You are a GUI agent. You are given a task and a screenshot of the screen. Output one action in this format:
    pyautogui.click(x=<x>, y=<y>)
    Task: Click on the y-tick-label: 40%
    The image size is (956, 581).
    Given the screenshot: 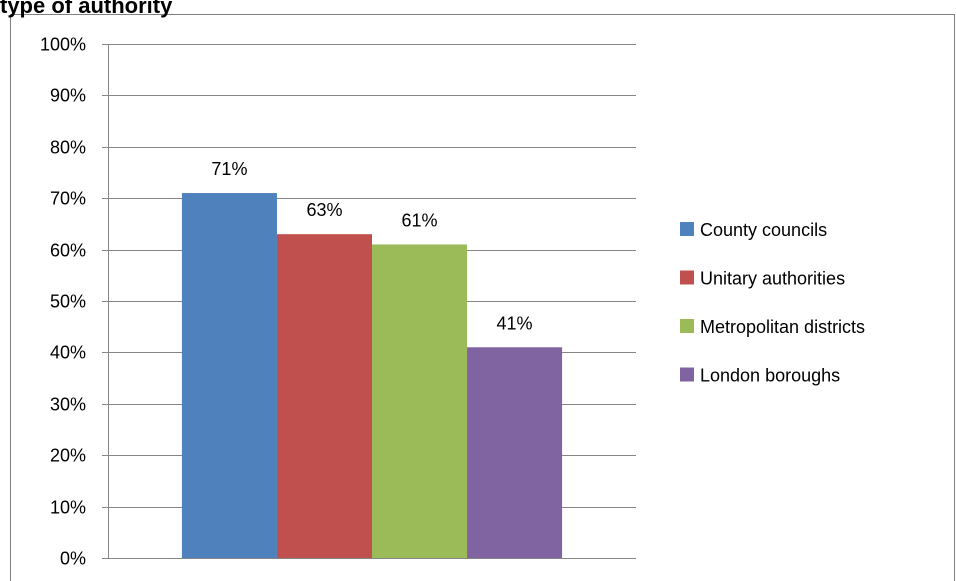 What is the action you would take?
    pyautogui.click(x=68, y=353)
    